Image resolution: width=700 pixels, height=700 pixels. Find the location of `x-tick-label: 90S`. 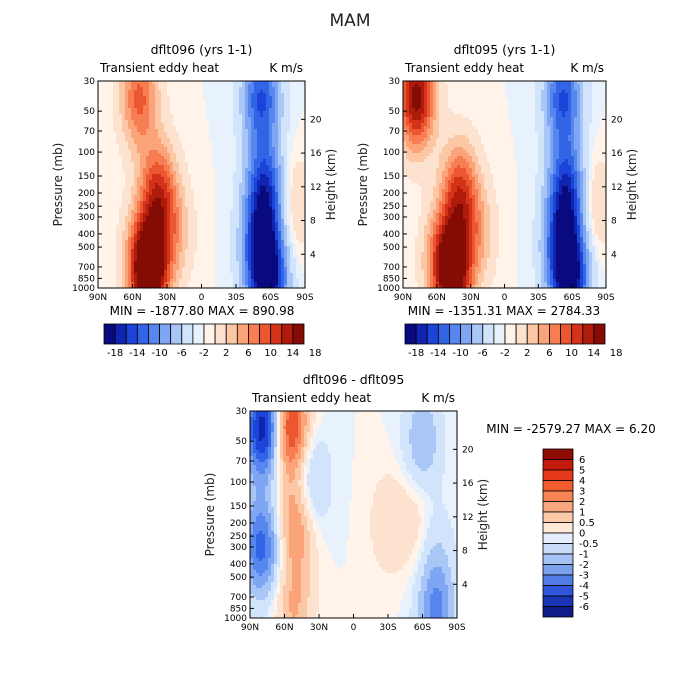

x-tick-label: 90S is located at coordinates (304, 298).